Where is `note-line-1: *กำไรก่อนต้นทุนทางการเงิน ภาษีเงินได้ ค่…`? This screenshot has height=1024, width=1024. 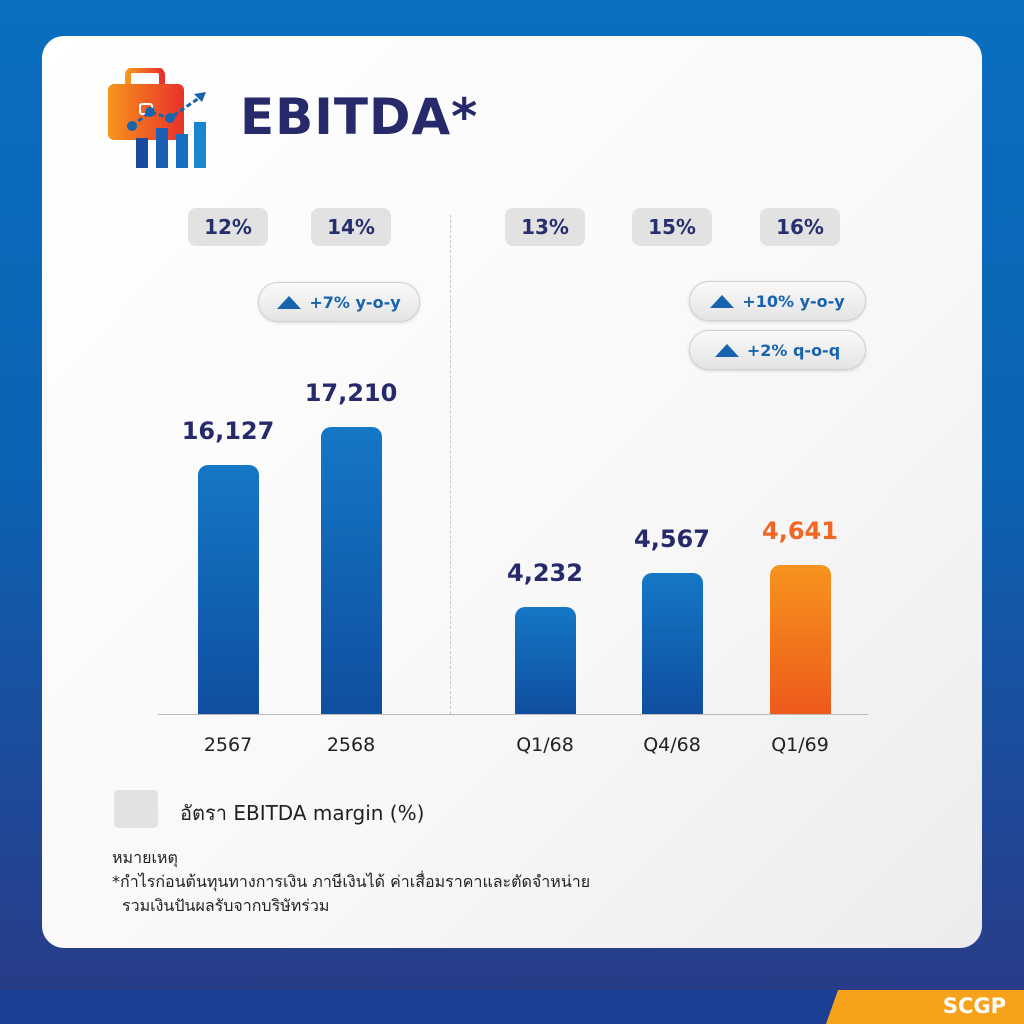 note-line-1: *กำไรก่อนต้นทุนทางการเงิน ภาษีเงินได้ ค่… is located at coordinates (351, 881).